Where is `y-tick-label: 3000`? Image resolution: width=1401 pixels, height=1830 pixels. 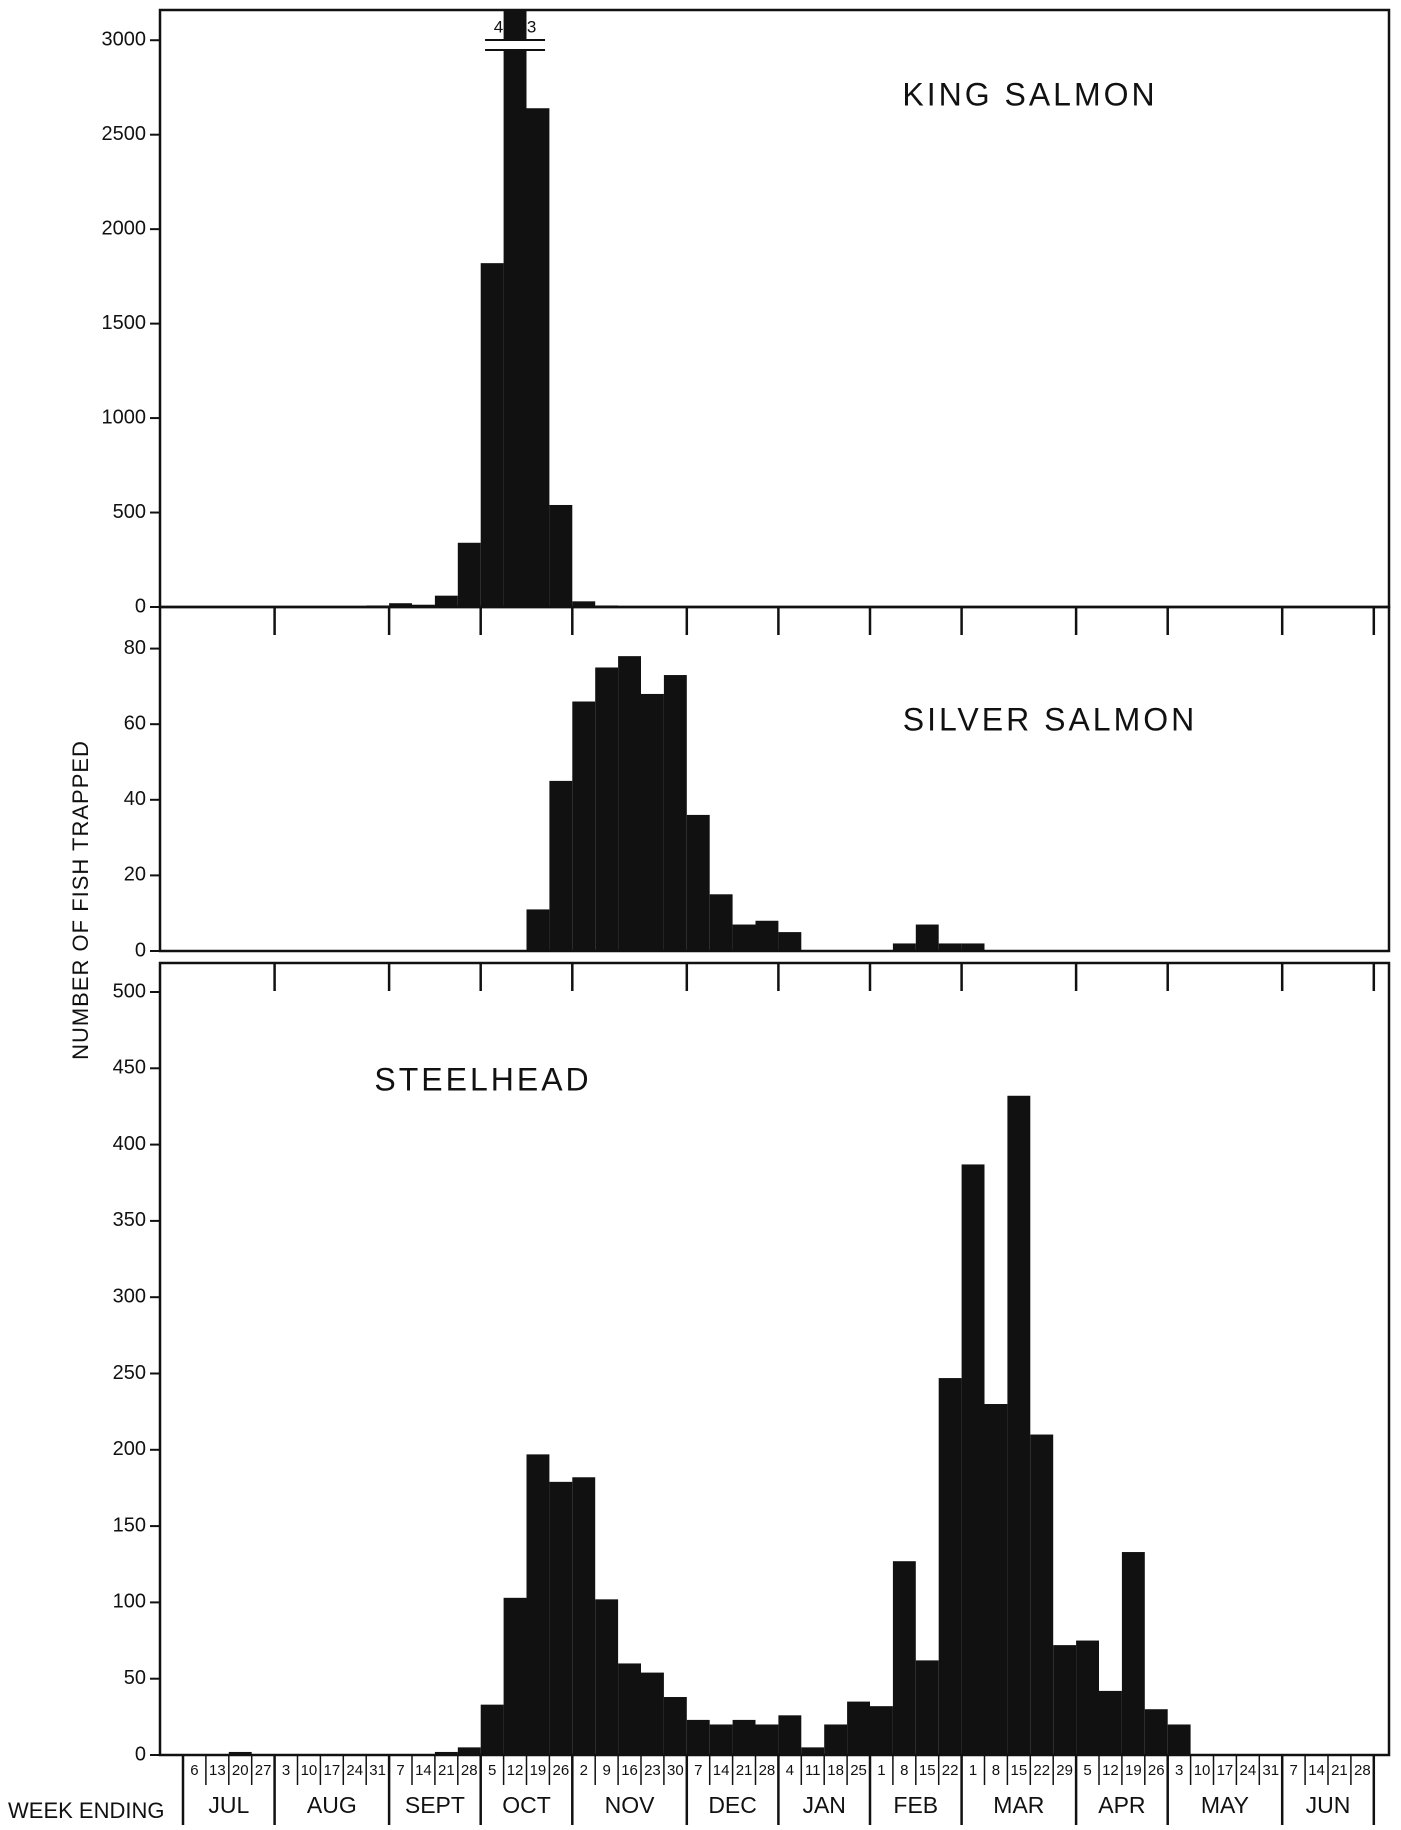
y-tick-label: 3000 is located at coordinates (124, 40).